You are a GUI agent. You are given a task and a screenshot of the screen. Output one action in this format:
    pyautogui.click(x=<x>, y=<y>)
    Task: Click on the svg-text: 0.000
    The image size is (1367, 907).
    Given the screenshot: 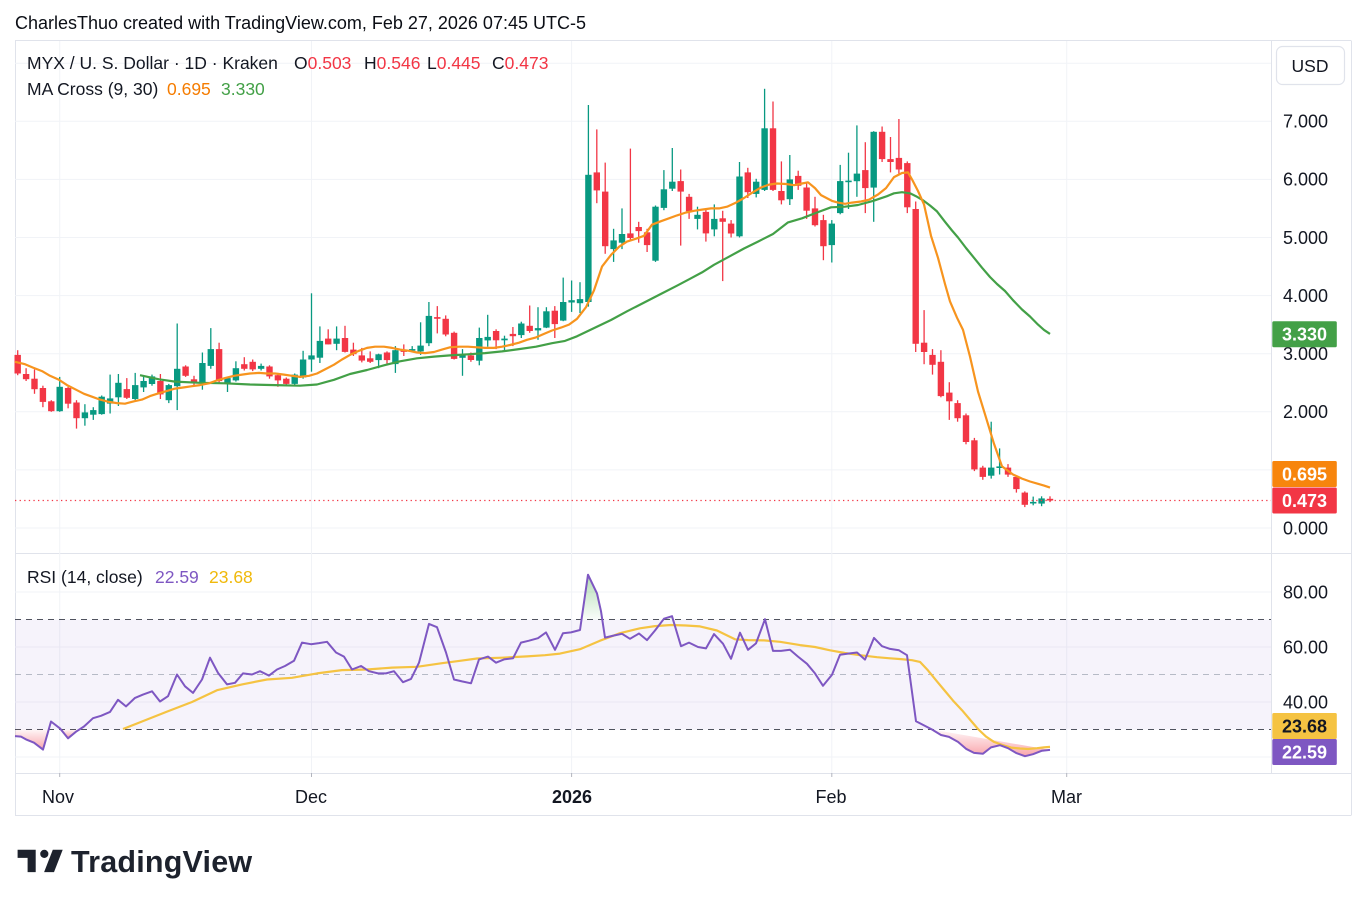 What is the action you would take?
    pyautogui.click(x=1305, y=528)
    